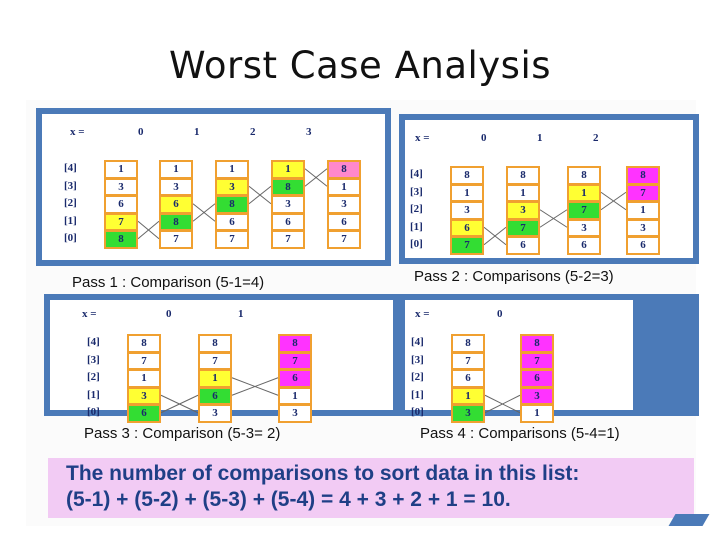 The width and height of the screenshot is (720, 540). What do you see at coordinates (182, 433) in the screenshot?
I see `pass-caption: Pass 3 : Comparison (5-3= 2)` at bounding box center [182, 433].